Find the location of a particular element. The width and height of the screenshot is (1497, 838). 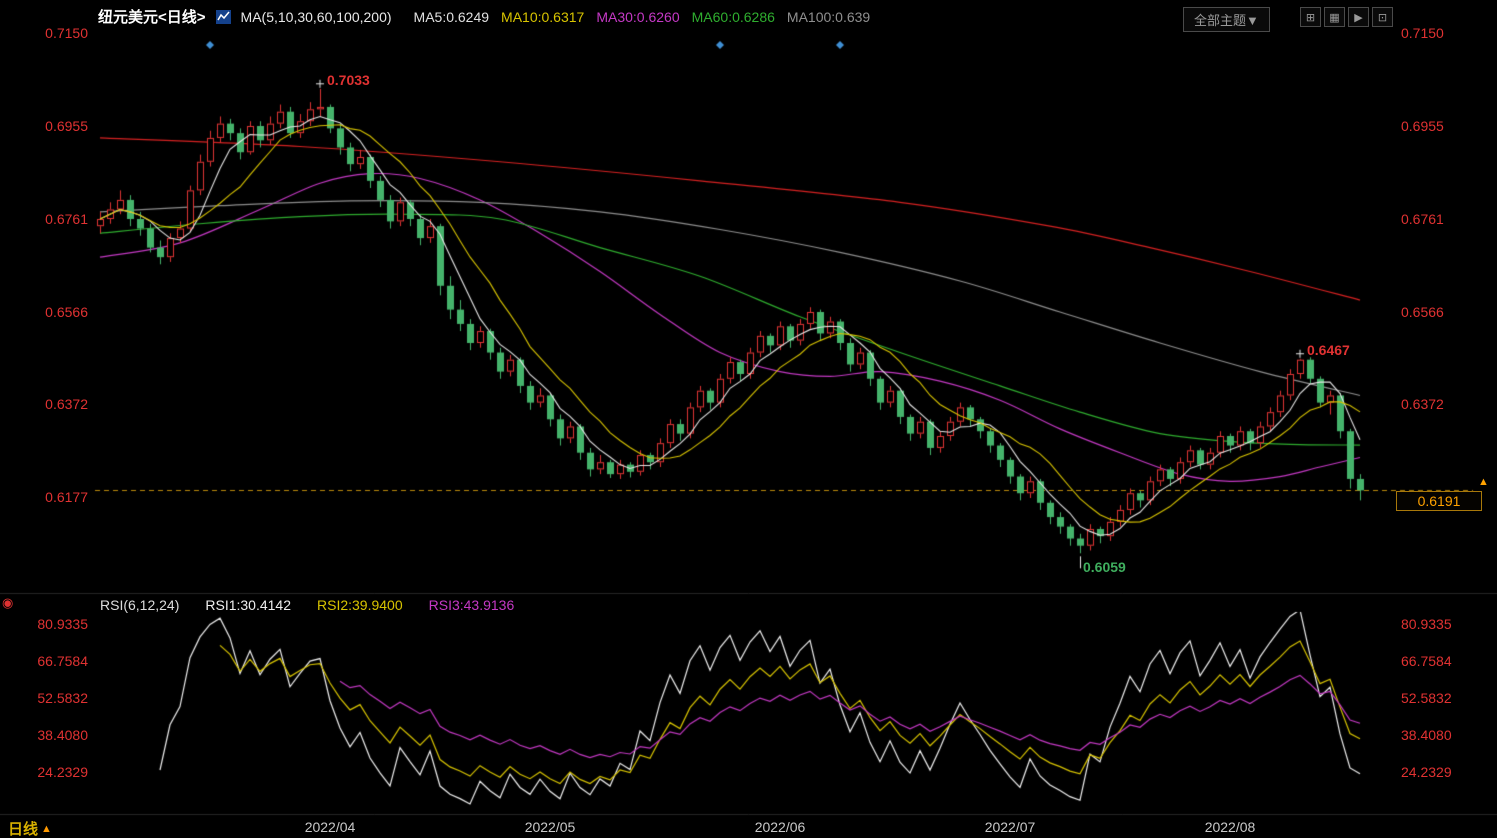

price-axis-label-right: 0.6566 is located at coordinates (1422, 311).